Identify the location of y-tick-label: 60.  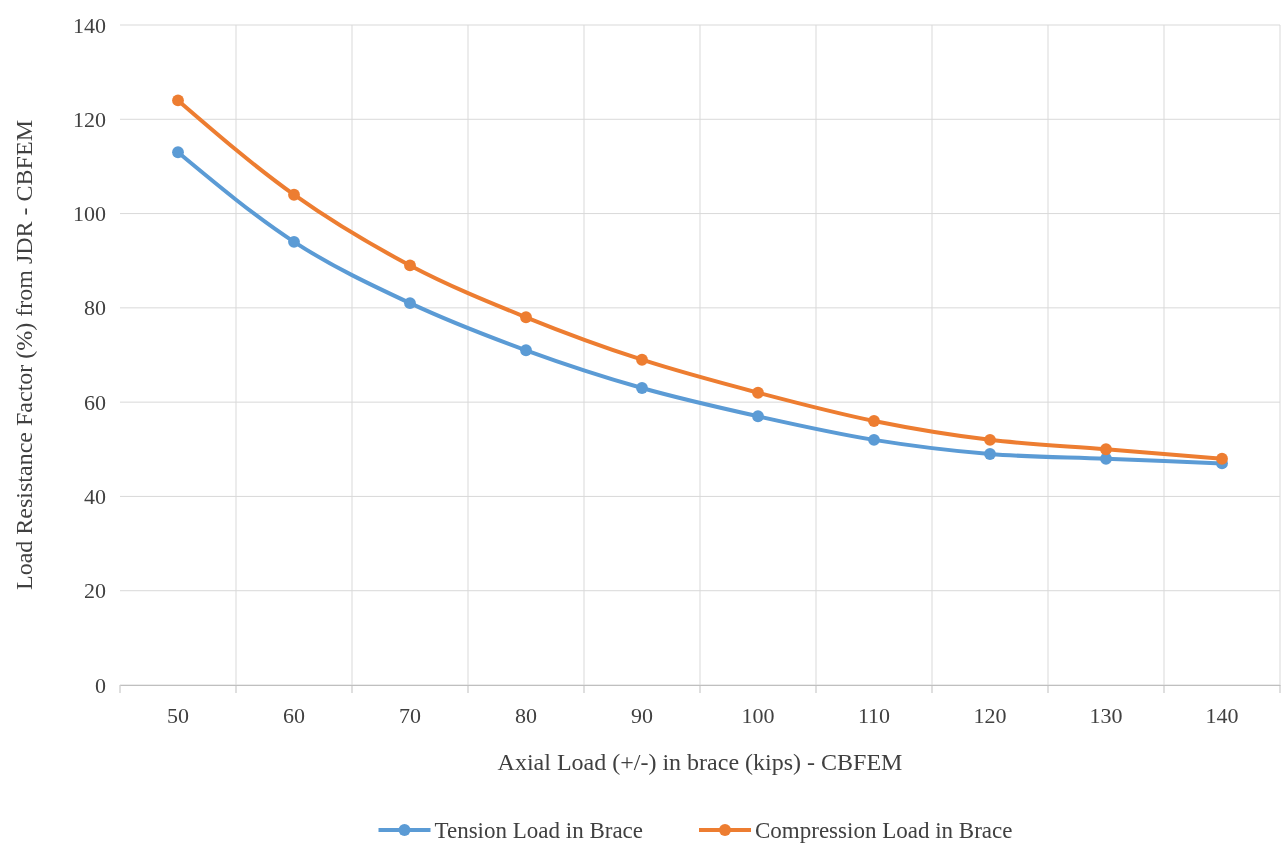
(95, 402).